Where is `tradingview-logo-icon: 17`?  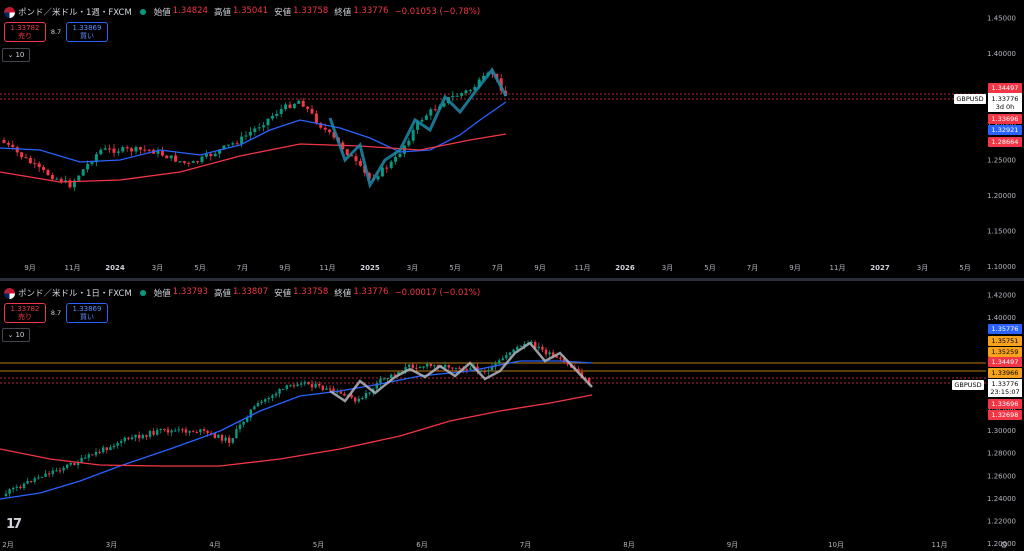 tradingview-logo-icon: 17 is located at coordinates (14, 524).